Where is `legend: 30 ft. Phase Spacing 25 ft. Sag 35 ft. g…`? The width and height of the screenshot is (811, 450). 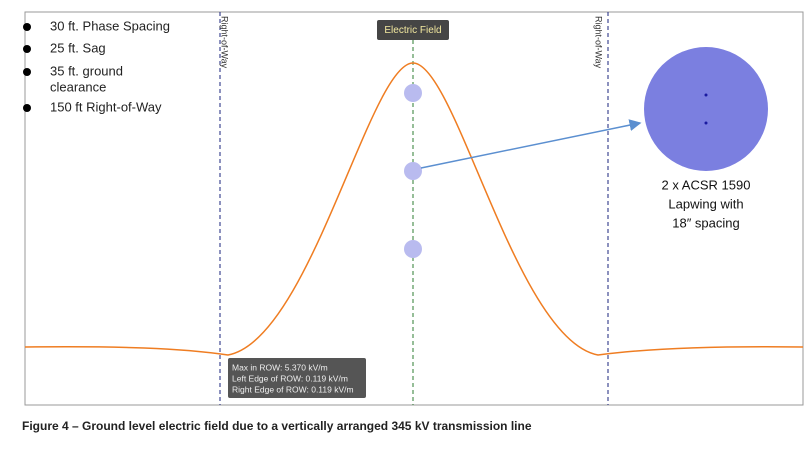 legend: 30 ft. Phase Spacing 25 ft. Sag 35 ft. g… is located at coordinates (96, 66).